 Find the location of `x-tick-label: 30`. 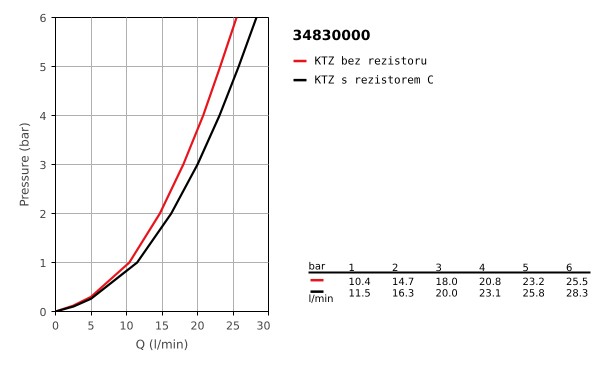

x-tick-label: 30 is located at coordinates (263, 326).